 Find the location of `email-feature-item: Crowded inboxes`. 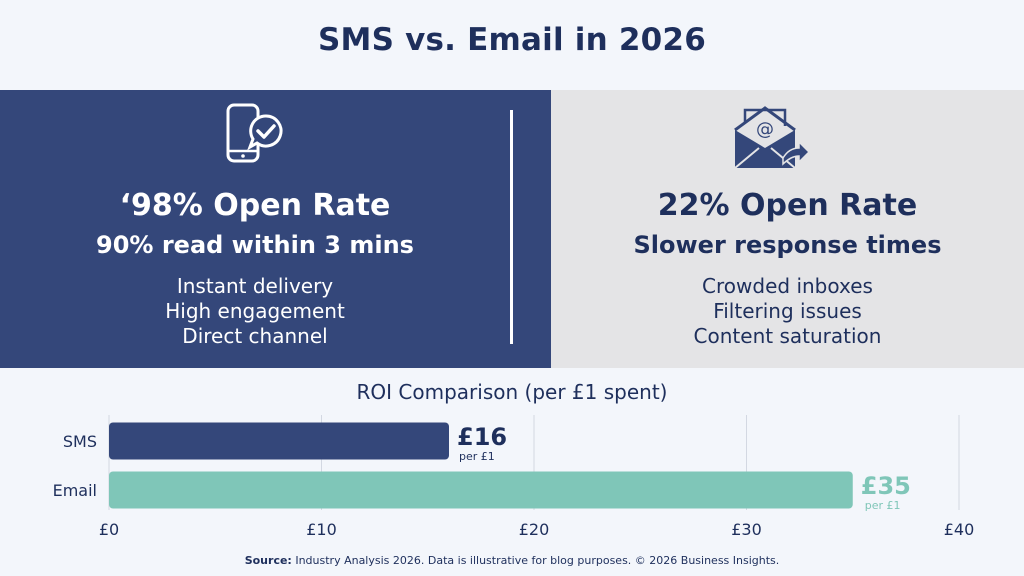

email-feature-item: Crowded inboxes is located at coordinates (787, 286).